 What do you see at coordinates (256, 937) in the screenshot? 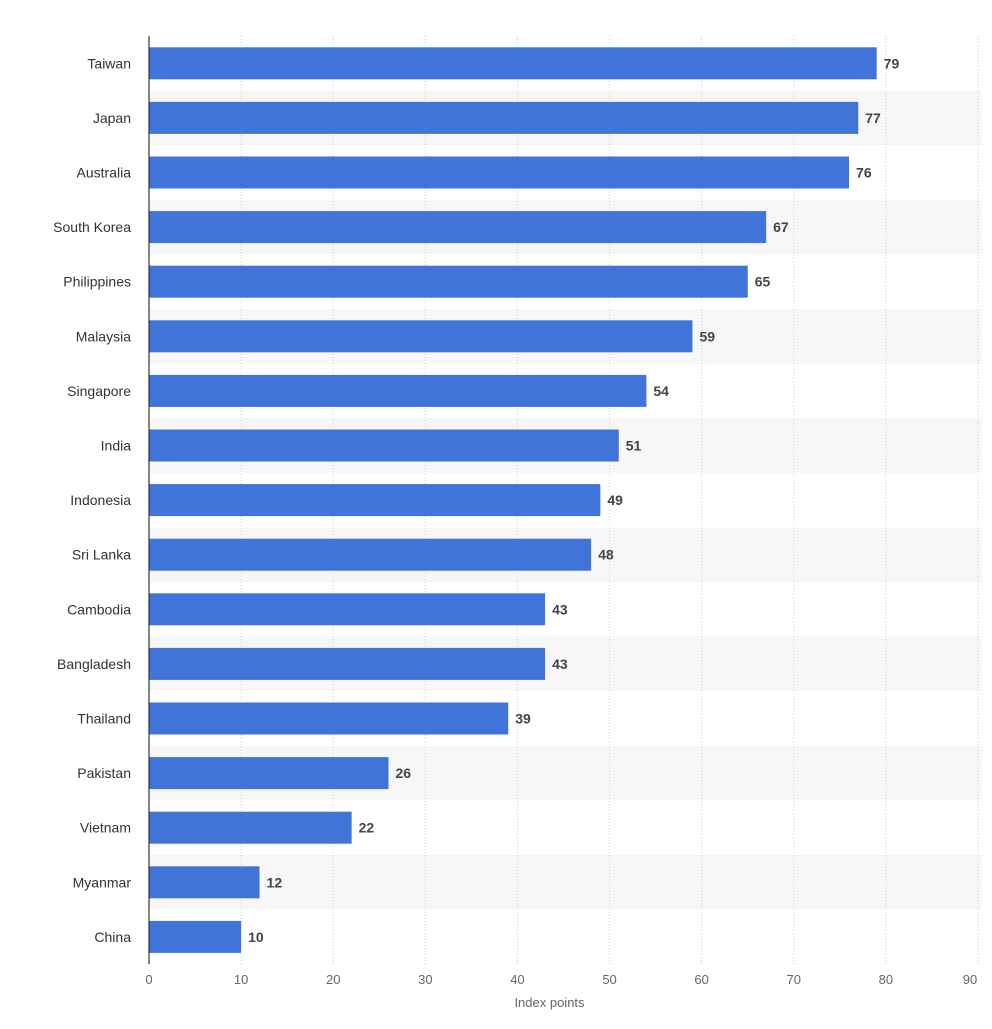
I see `data-label: 10` at bounding box center [256, 937].